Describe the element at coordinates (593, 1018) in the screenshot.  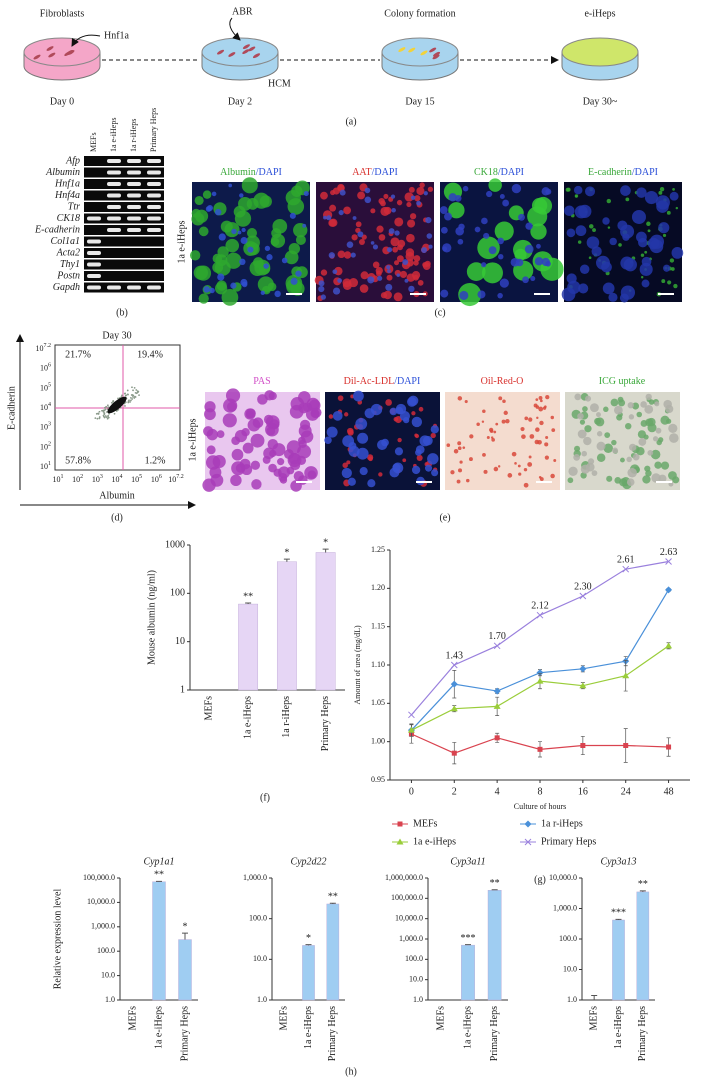
I see `x-tick-label: MEFs` at that location.